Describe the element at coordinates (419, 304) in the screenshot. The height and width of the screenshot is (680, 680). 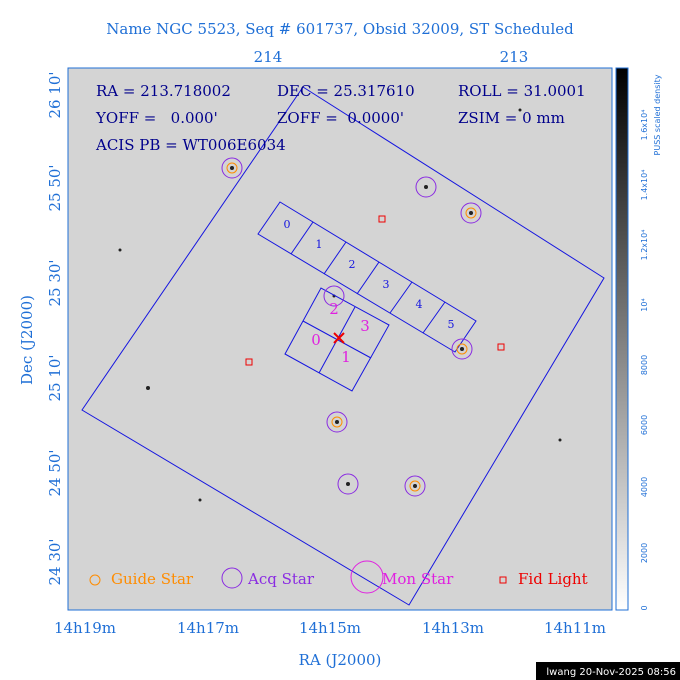
I see `chip-label: 4` at that location.